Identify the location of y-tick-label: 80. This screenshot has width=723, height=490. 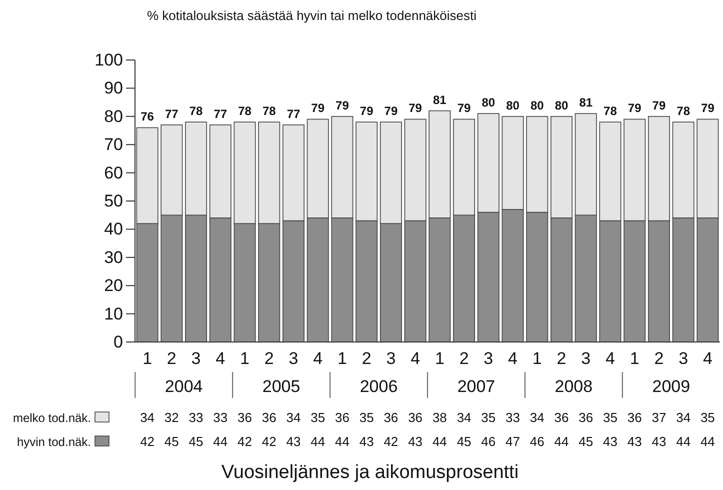
(113, 116).